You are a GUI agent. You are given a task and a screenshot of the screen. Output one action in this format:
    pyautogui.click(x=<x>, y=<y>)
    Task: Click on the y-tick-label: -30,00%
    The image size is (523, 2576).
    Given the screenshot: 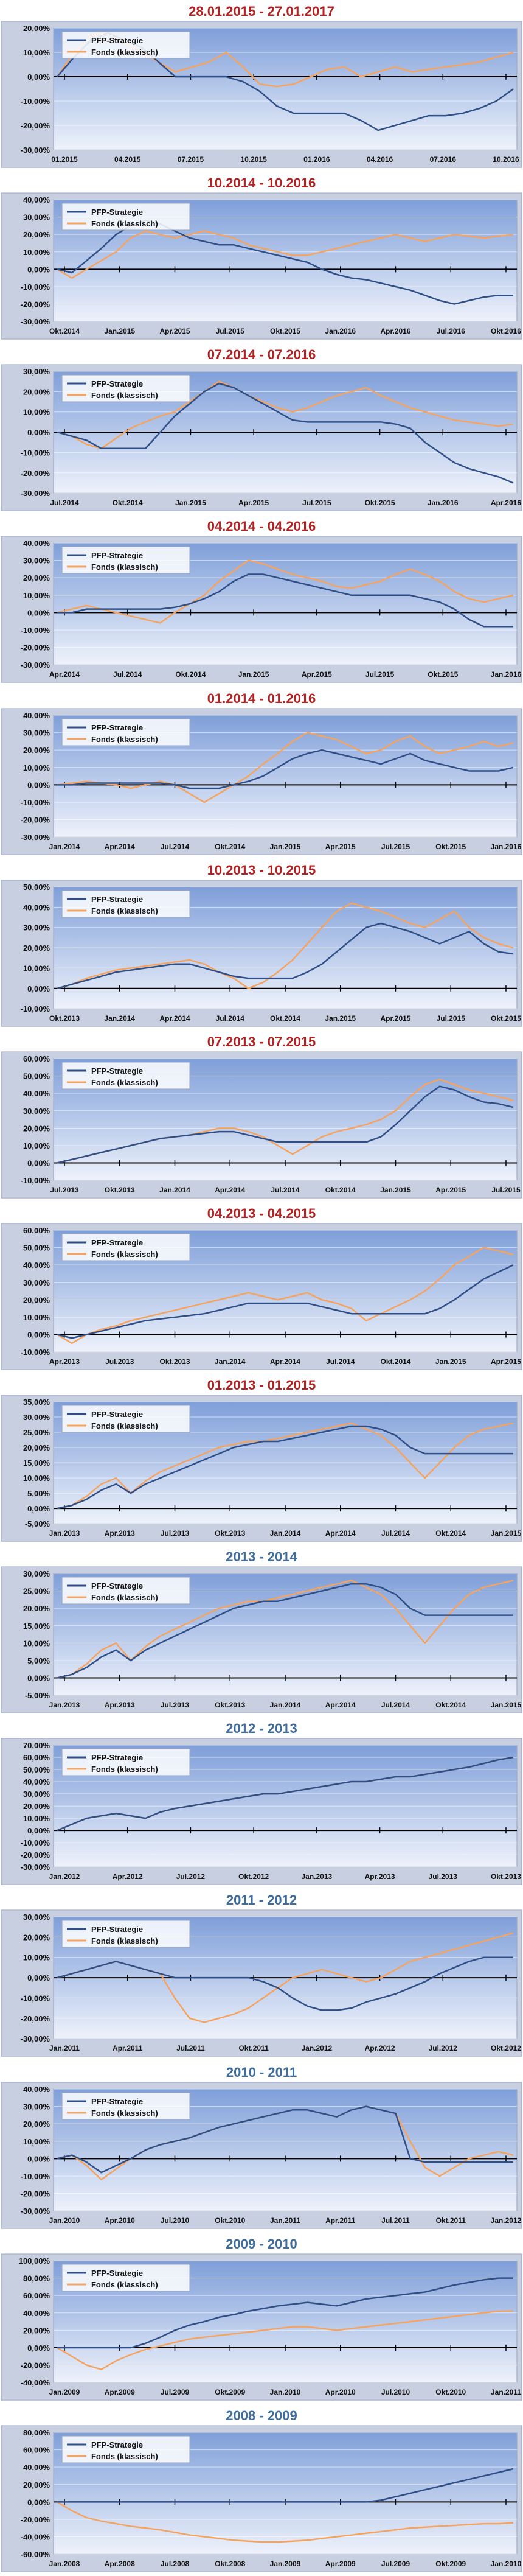 What is the action you would take?
    pyautogui.click(x=36, y=2039)
    